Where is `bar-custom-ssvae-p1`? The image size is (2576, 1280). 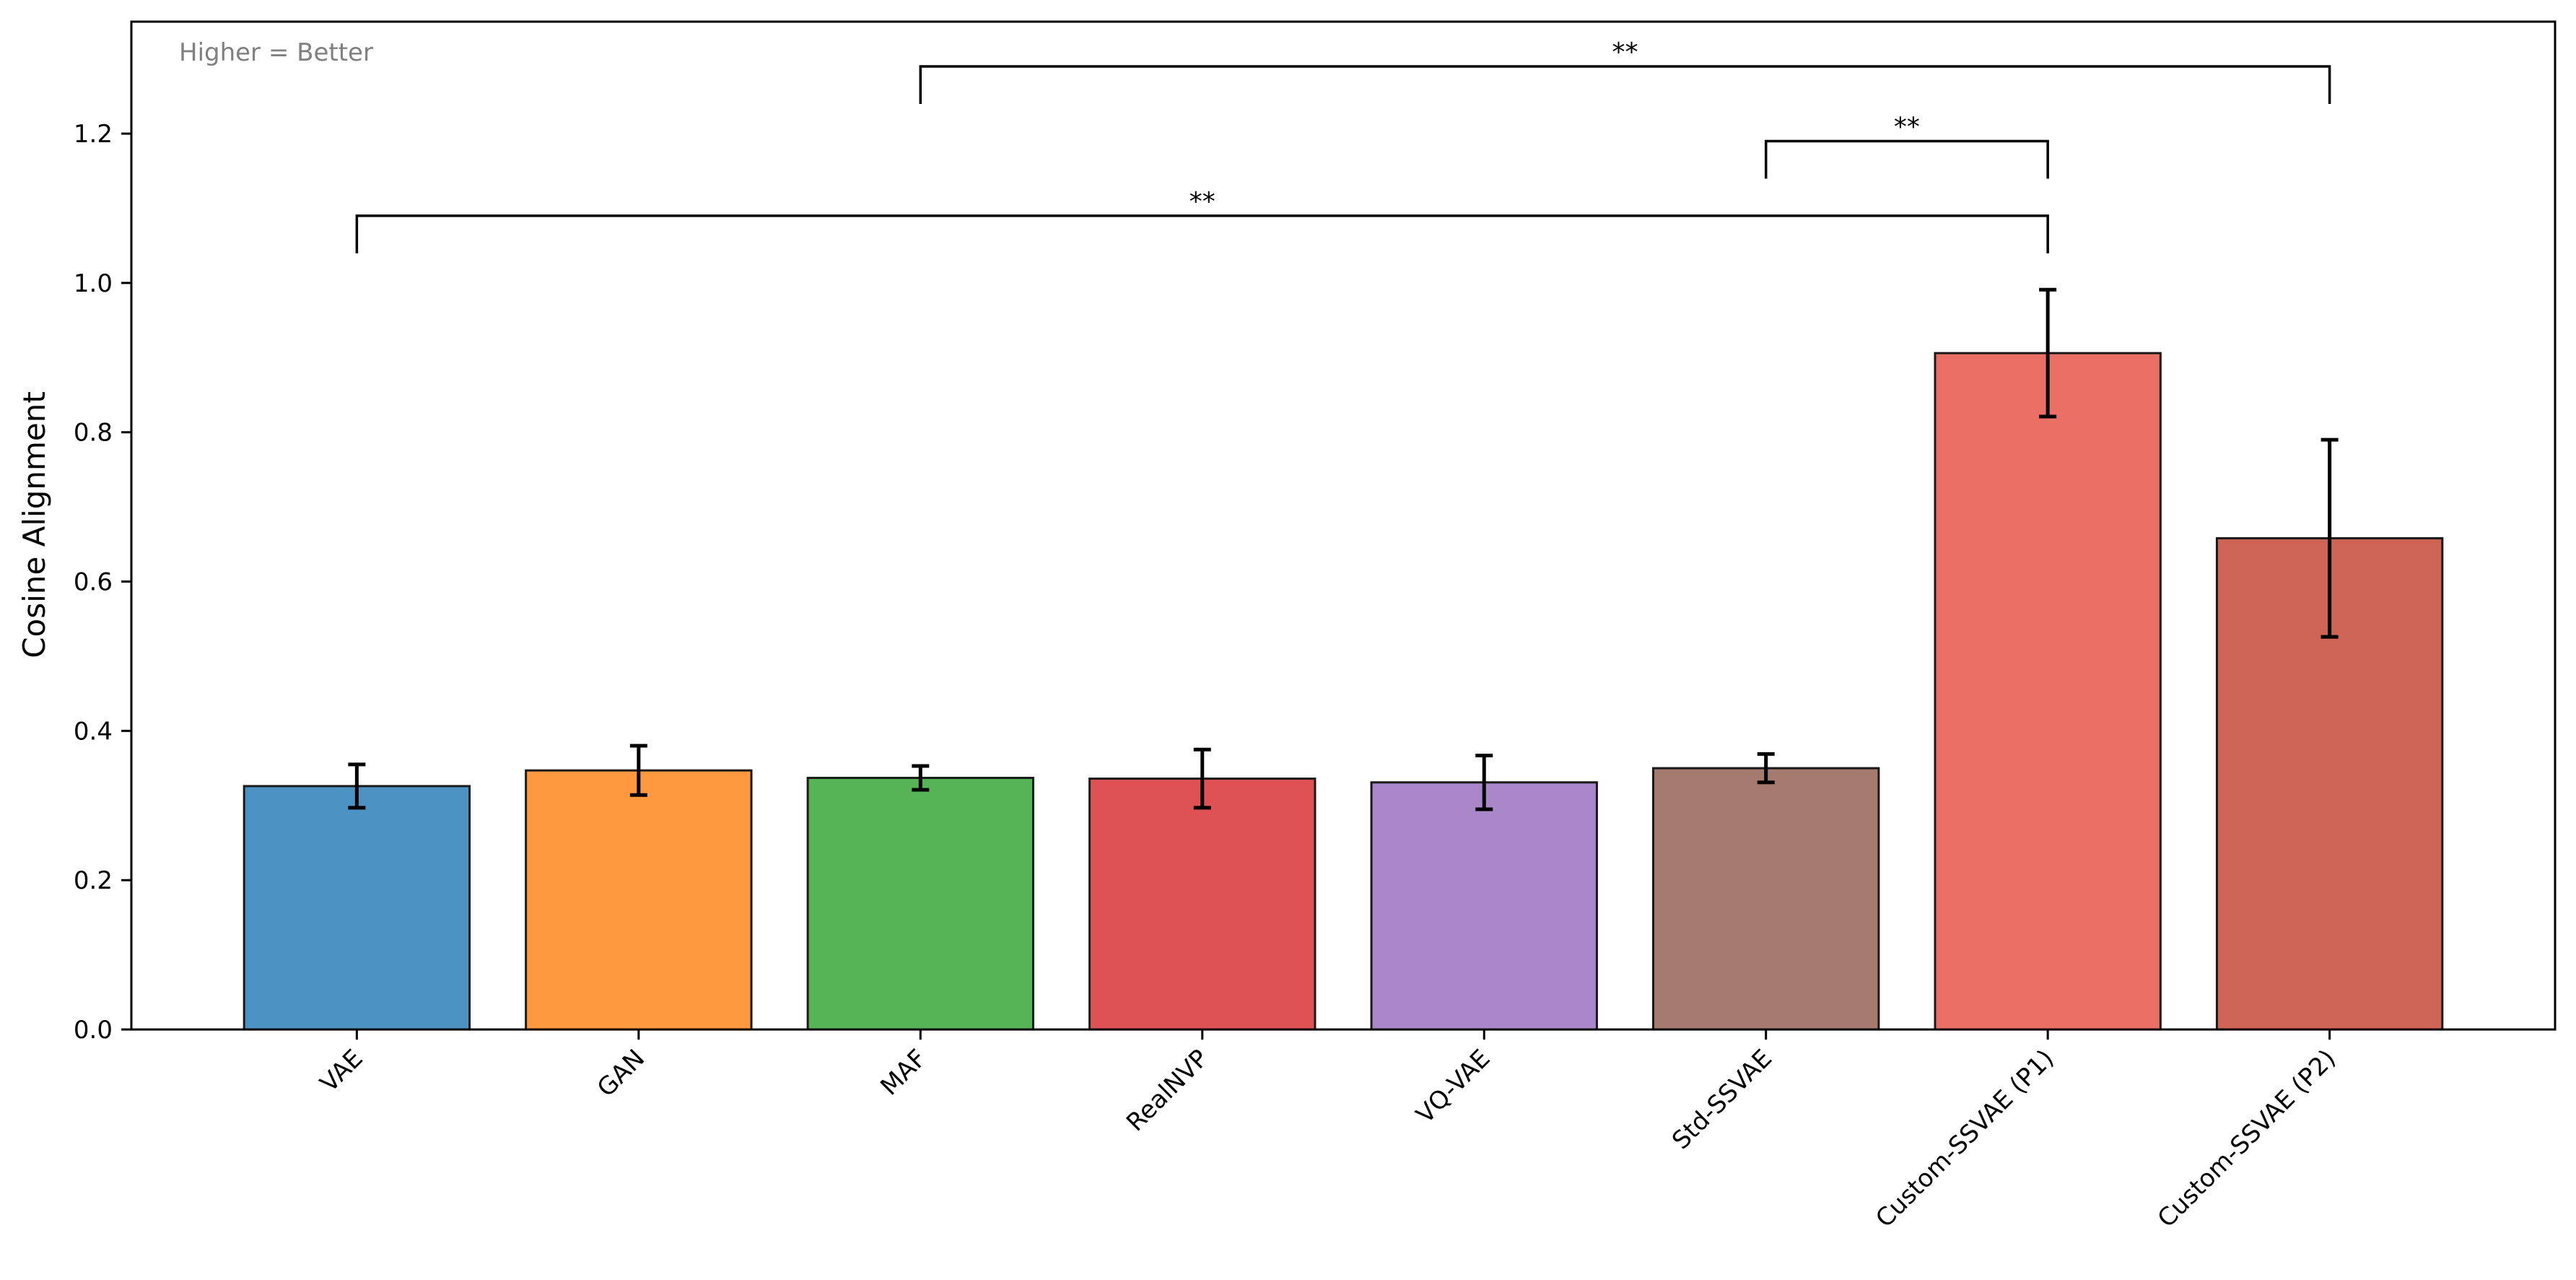 bar-custom-ssvae-p1 is located at coordinates (2048, 691).